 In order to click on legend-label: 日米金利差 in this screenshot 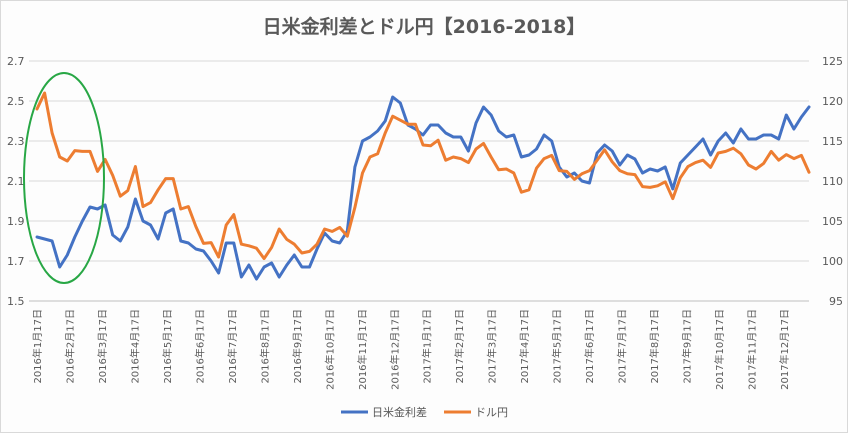, I will do `click(399, 412)`.